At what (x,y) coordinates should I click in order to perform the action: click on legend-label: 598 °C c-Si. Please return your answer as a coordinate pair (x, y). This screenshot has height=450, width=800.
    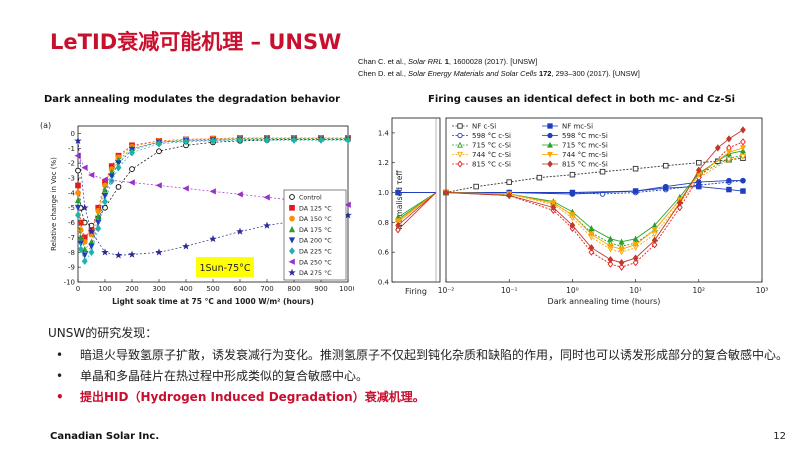
    Looking at the image, I should click on (491, 136).